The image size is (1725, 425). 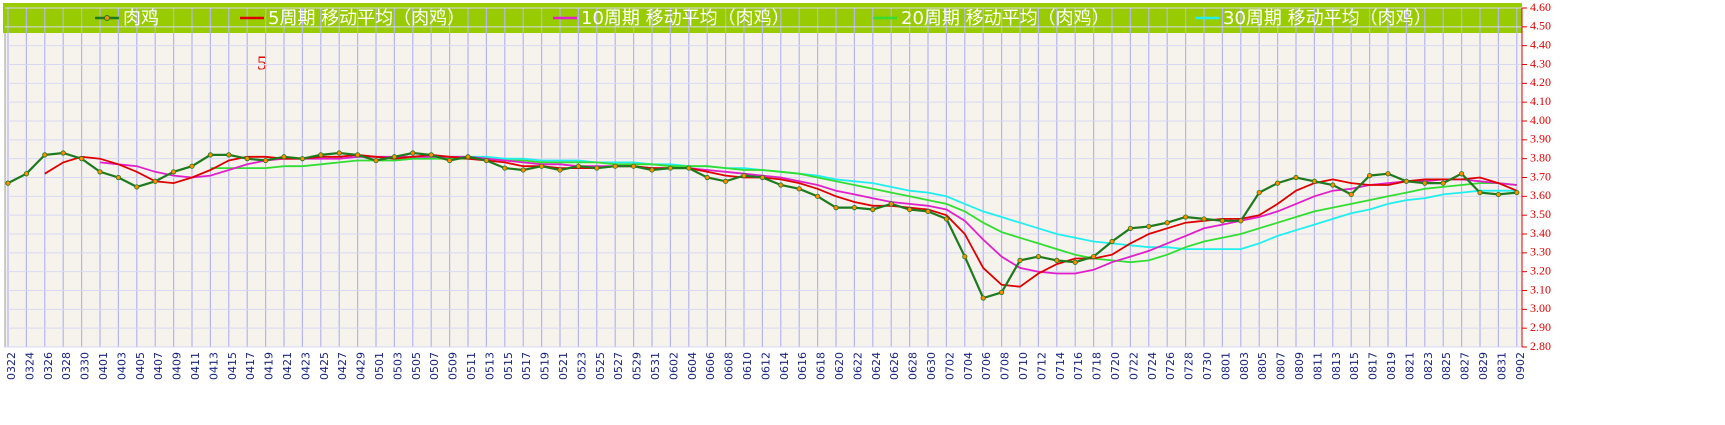 I want to click on y-tick-label: 4.60, so click(x=1540, y=7).